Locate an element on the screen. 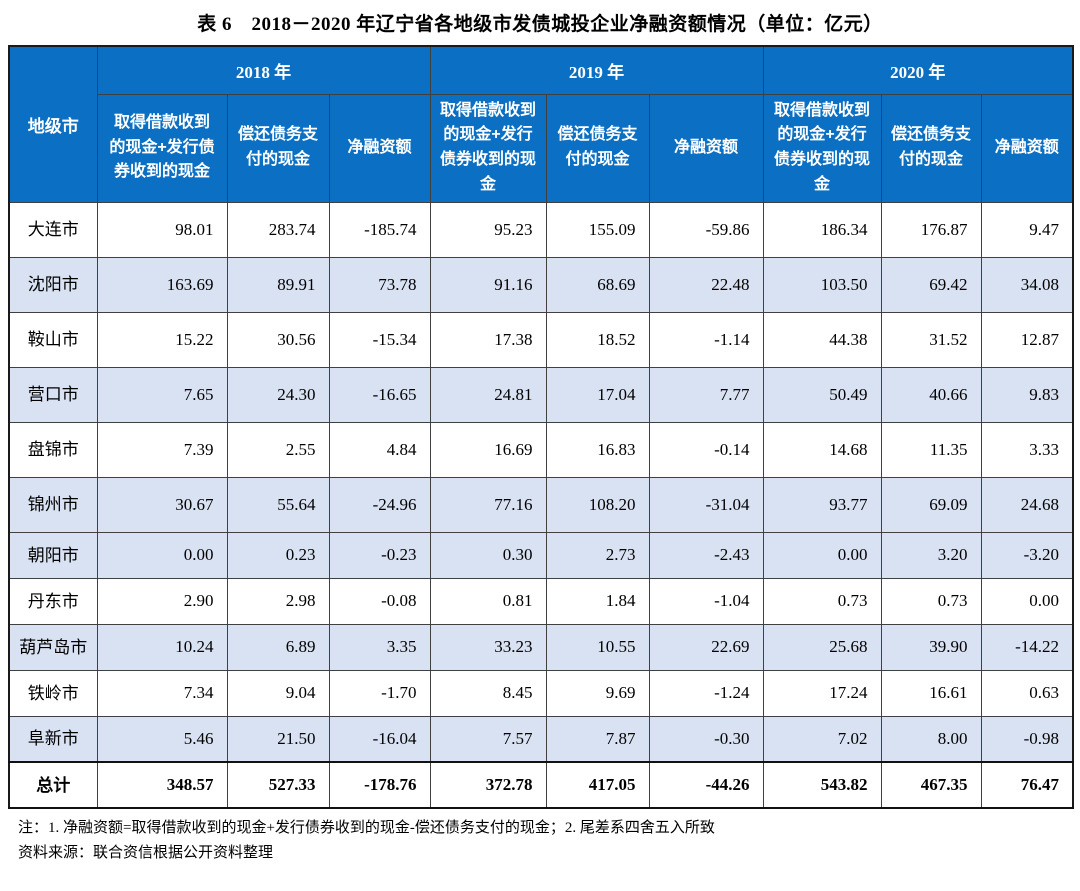  city-cell: 鞍山市 is located at coordinates (53, 339).